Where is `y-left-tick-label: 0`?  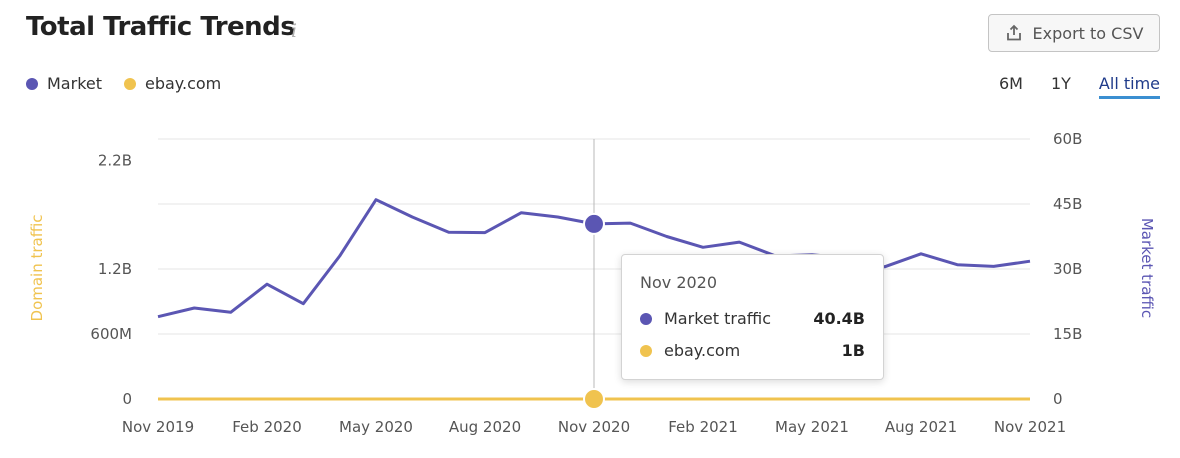
y-left-tick-label: 0 is located at coordinates (127, 399).